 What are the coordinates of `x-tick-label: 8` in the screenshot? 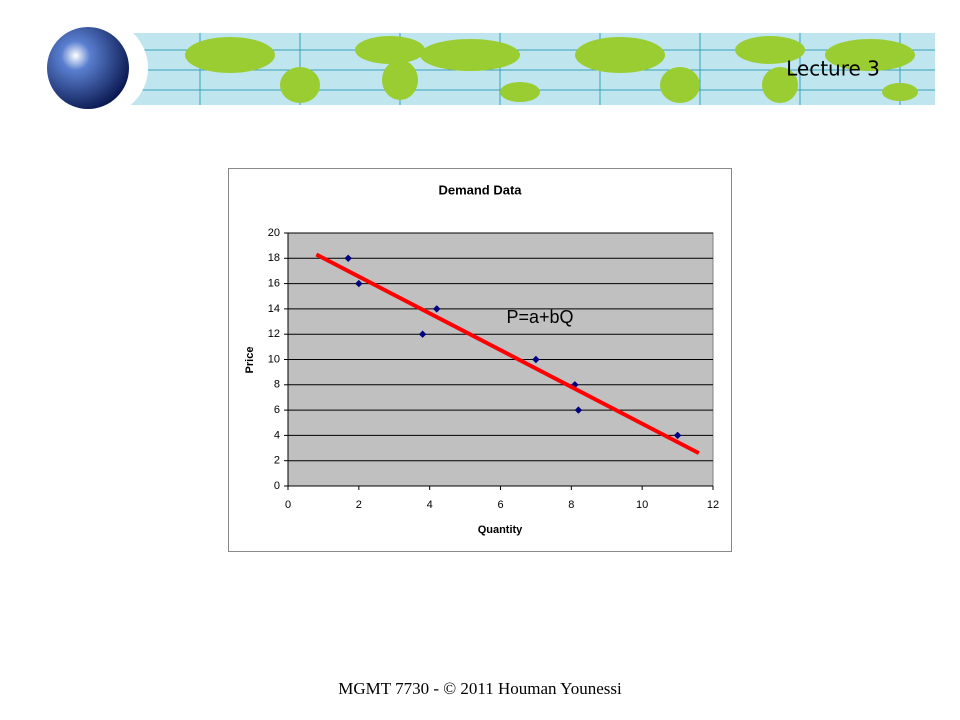 It's located at (571, 505).